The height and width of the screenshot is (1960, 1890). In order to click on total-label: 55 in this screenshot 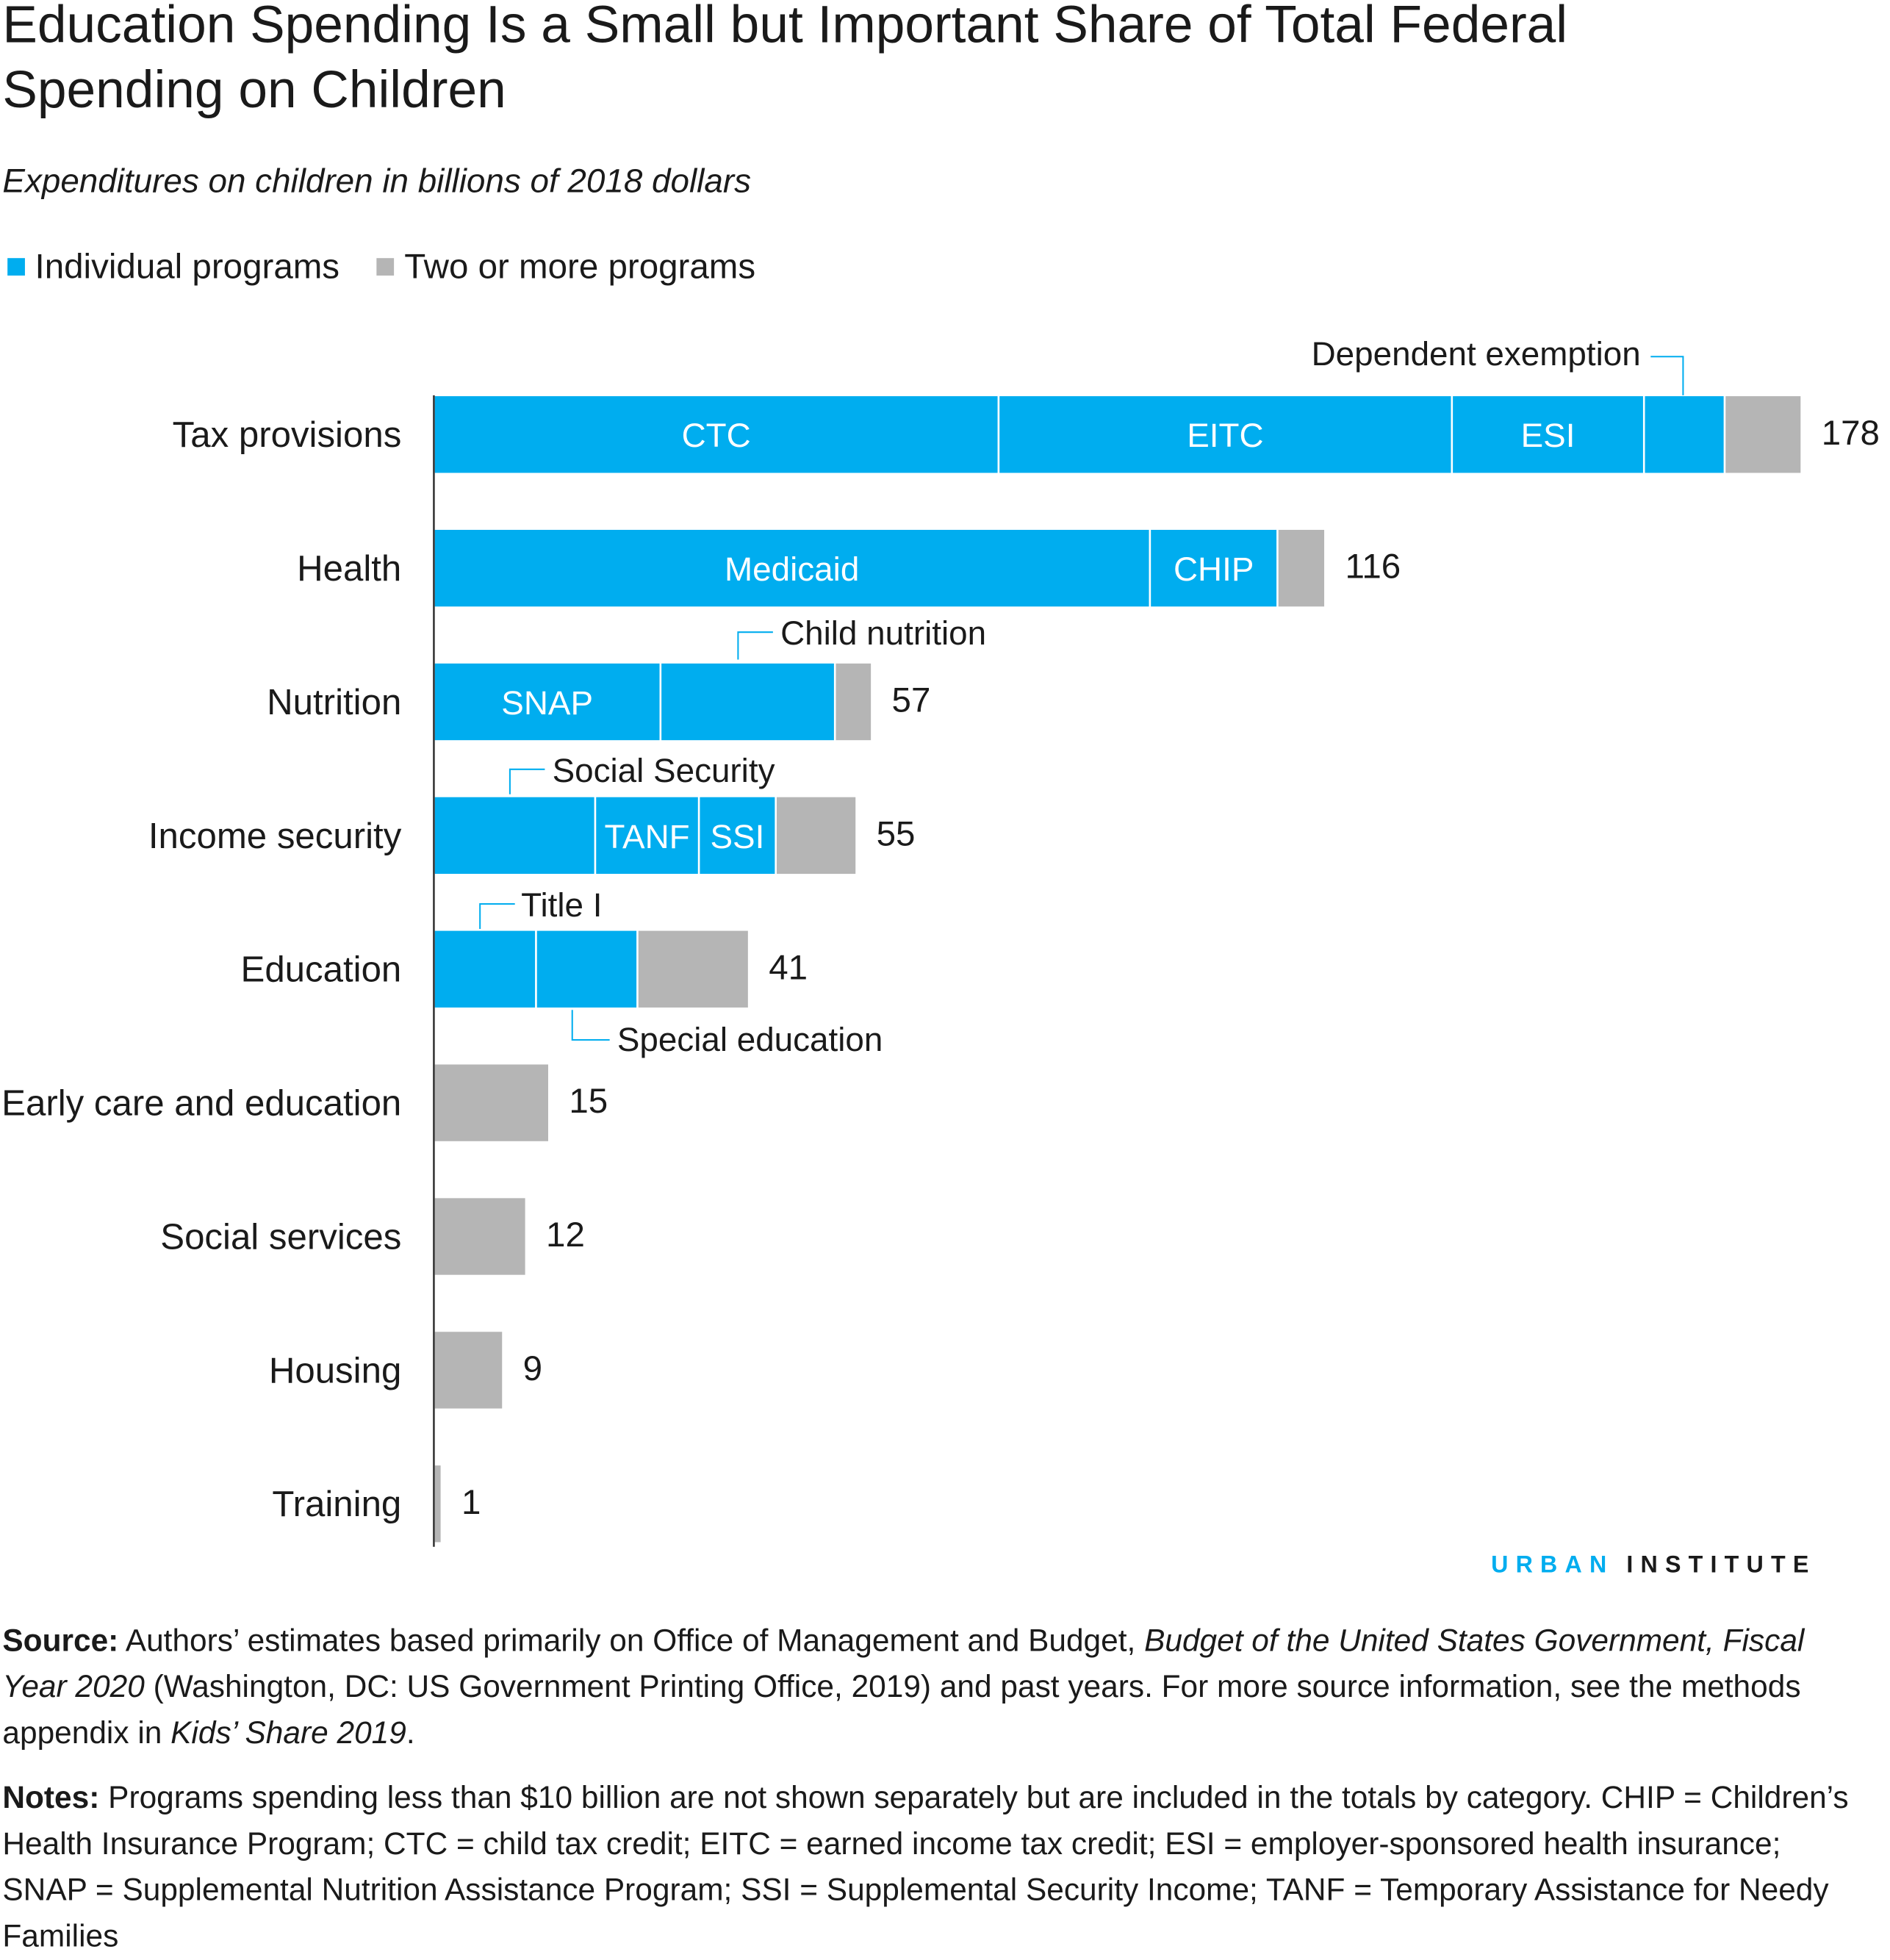, I will do `click(896, 833)`.